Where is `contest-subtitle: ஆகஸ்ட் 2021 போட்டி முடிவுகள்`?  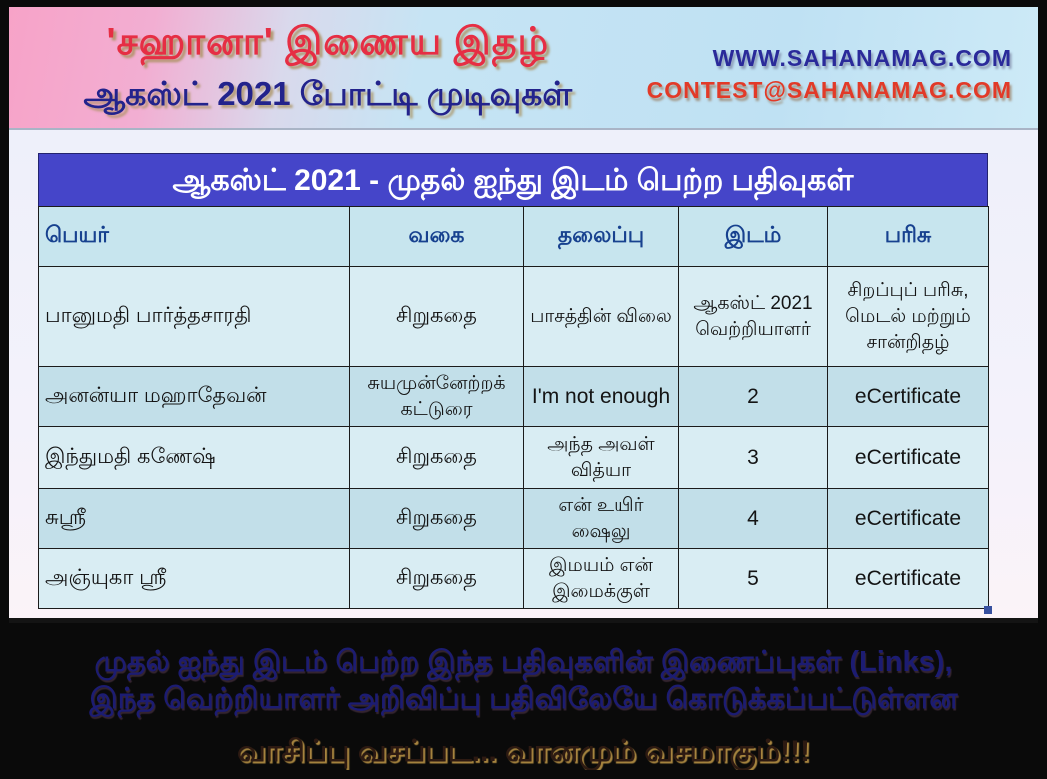
contest-subtitle: ஆகஸ்ட் 2021 போட்டி முடிவுகள் is located at coordinates (328, 93).